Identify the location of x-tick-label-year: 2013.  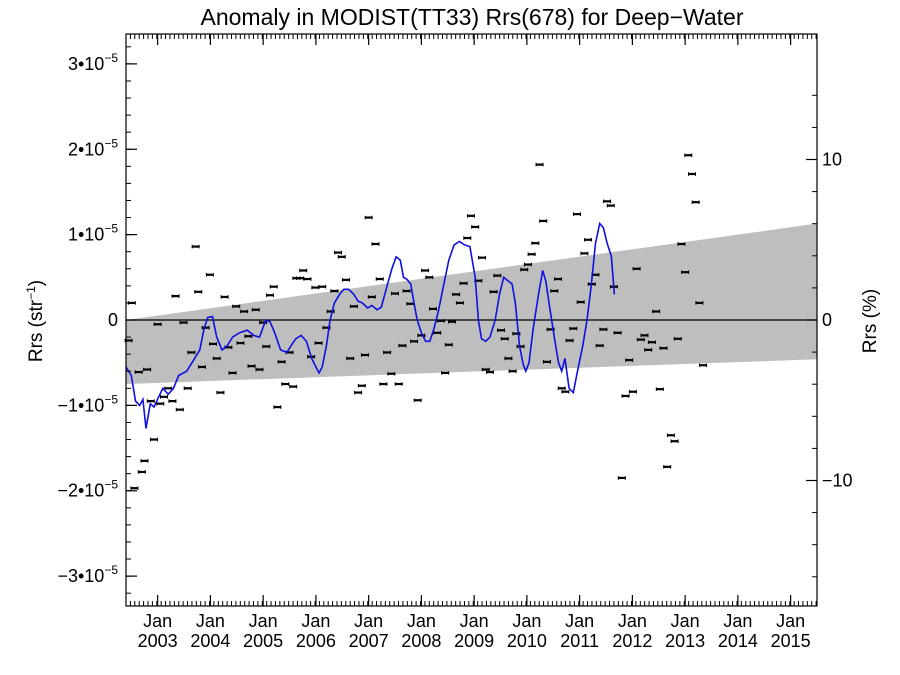
(685, 641).